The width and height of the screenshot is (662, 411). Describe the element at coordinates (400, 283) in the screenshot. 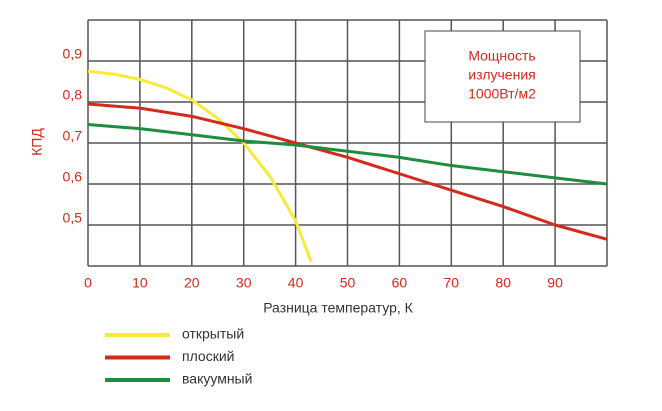

I see `x-tick-label: 60` at that location.